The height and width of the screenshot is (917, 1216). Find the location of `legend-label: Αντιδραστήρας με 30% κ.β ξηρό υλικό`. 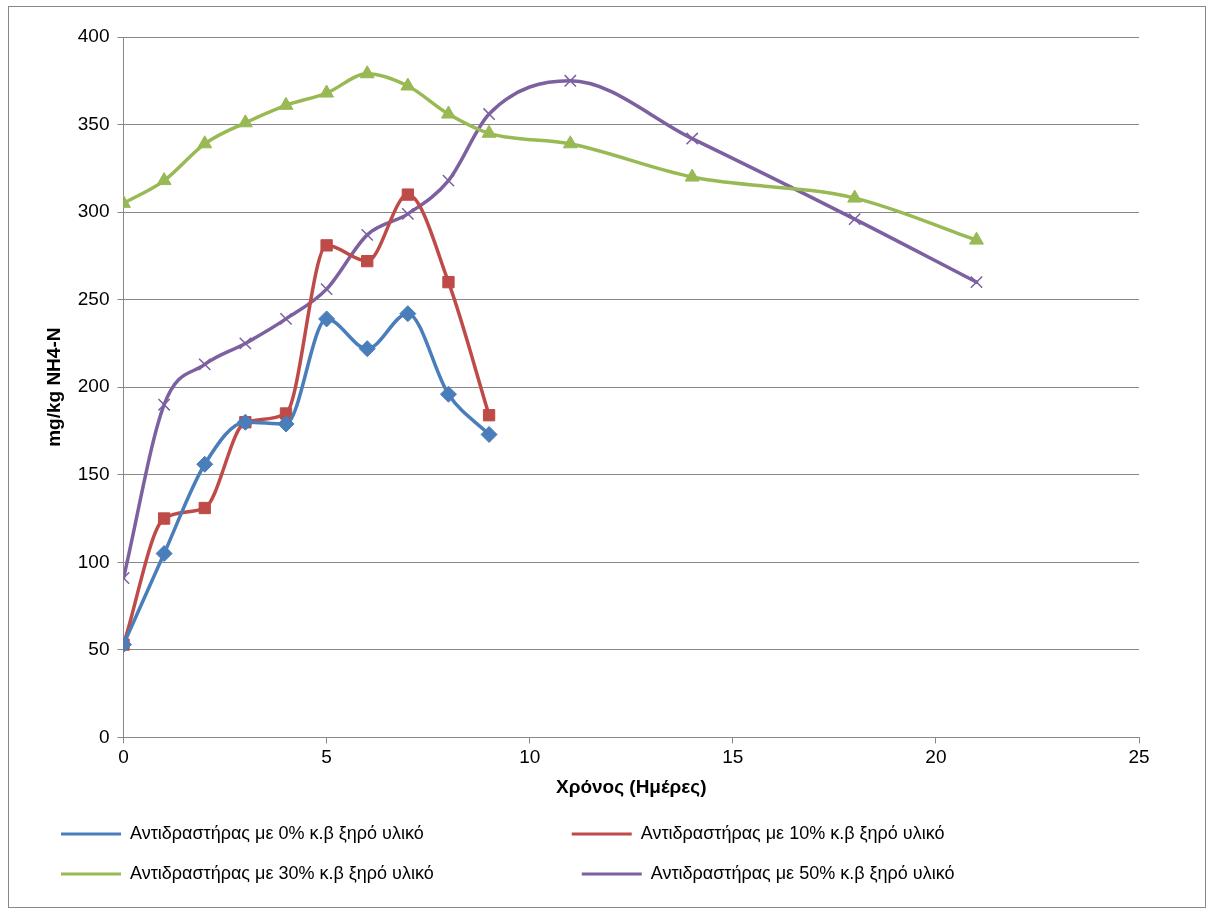

legend-label: Αντιδραστήρας με 30% κ.β ξηρό υλικό is located at coordinates (345, 872).